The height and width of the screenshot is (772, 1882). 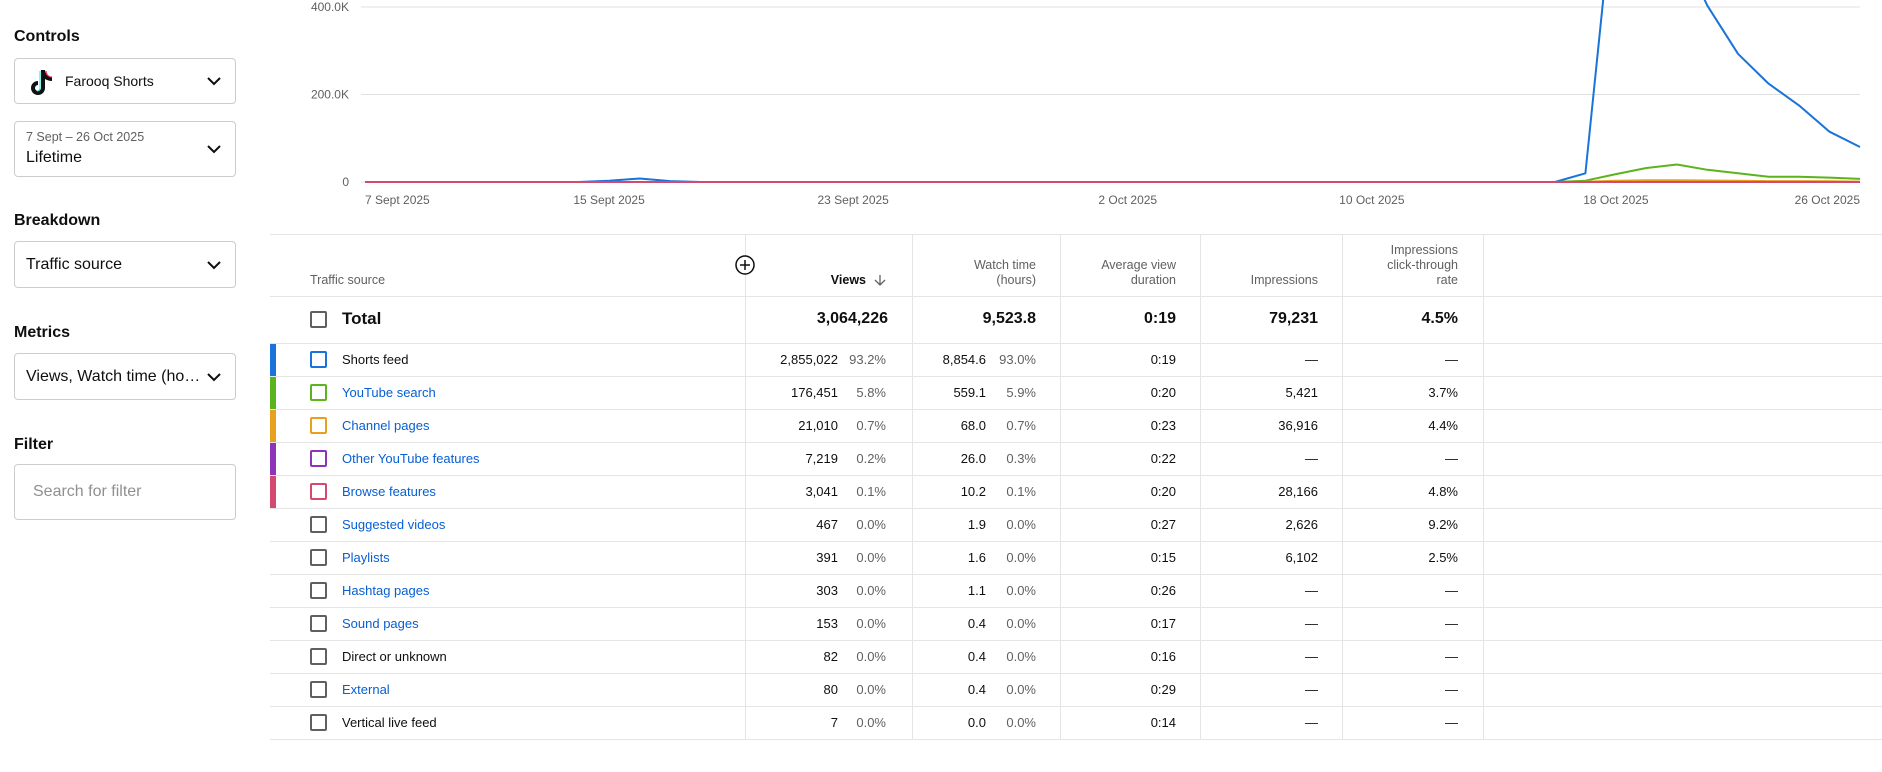 I want to click on source-link: External, so click(x=366, y=689).